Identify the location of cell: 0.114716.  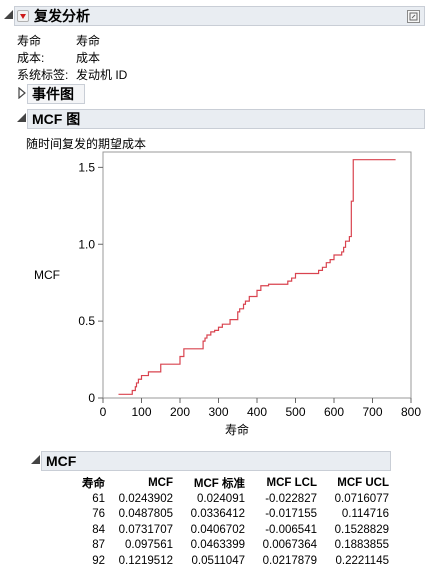
(365, 514).